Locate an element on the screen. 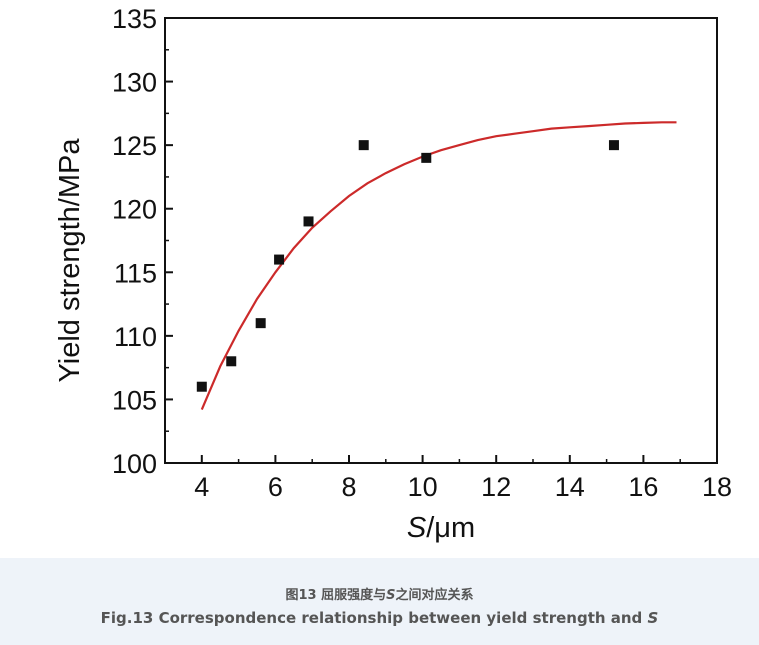  y-tick-label: 120 is located at coordinates (134, 210).